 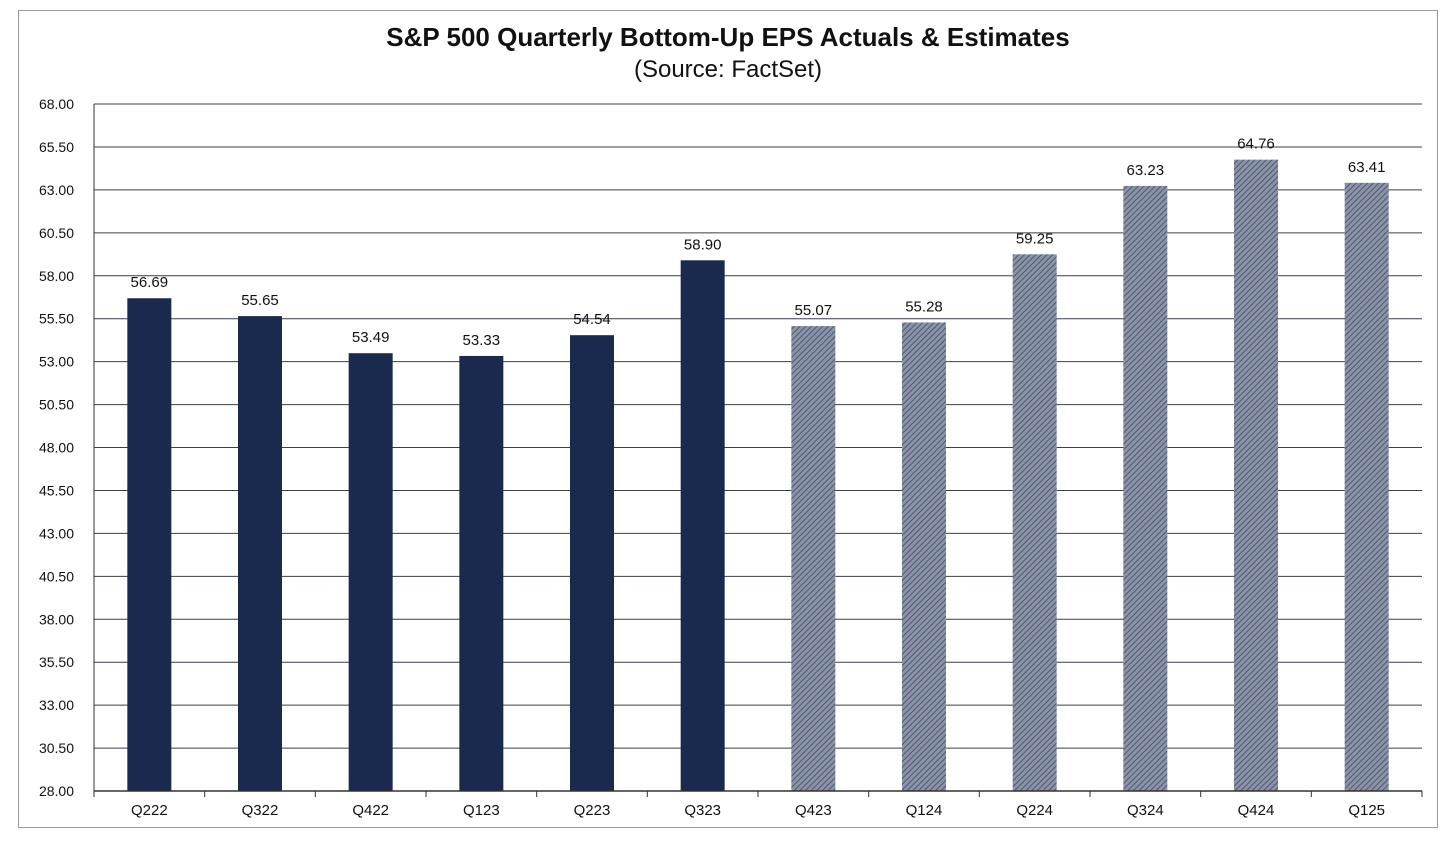 What do you see at coordinates (149, 544) in the screenshot?
I see `bar-actual-q222` at bounding box center [149, 544].